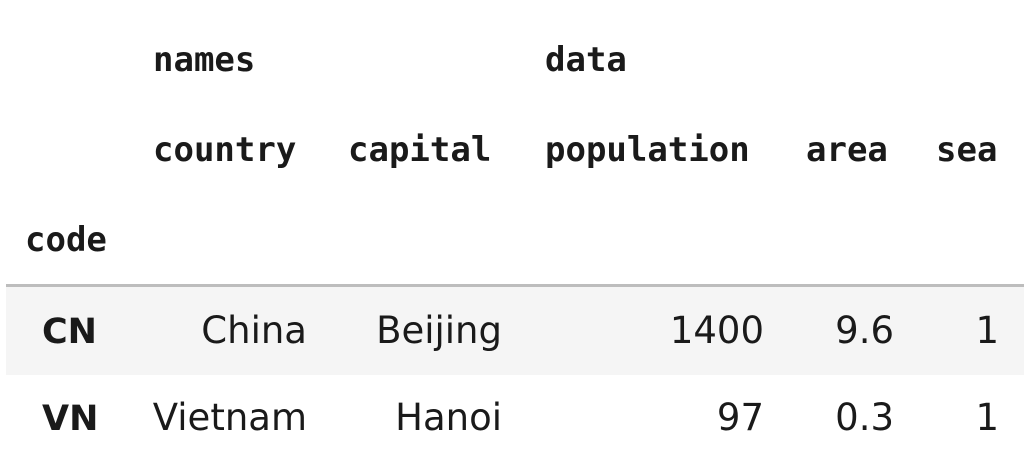 Image resolution: width=1024 pixels, height=460 pixels. I want to click on column-group-names: names, so click(204, 60).